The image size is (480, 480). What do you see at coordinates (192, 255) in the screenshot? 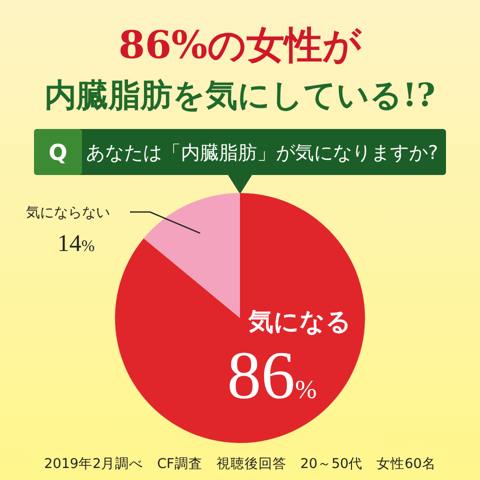
I see `pie-slice` at bounding box center [192, 255].